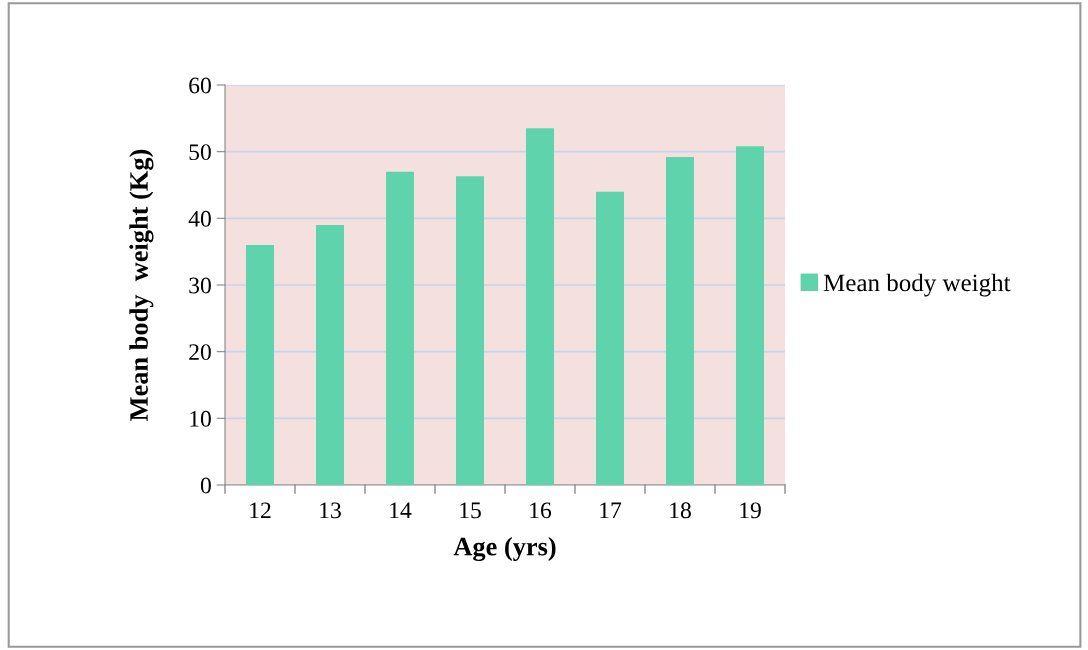  Describe the element at coordinates (917, 285) in the screenshot. I see `legend-label: Mean body weight` at that location.